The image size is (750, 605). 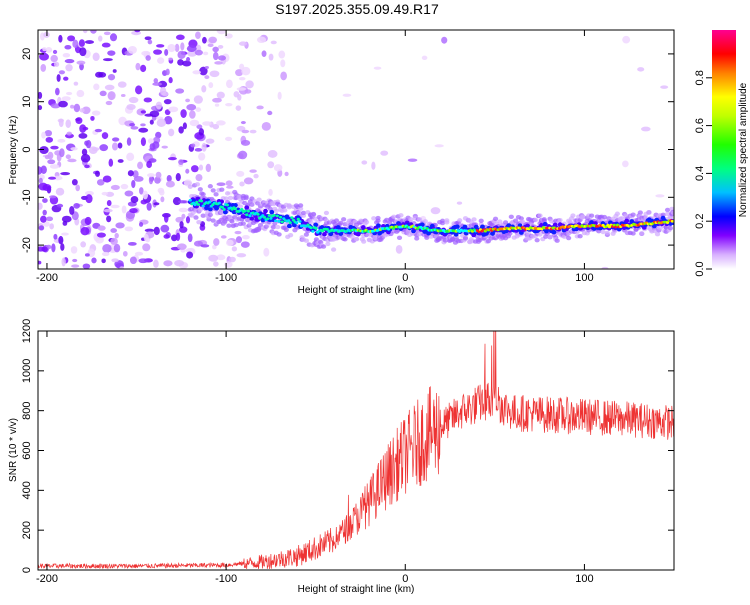 I want to click on spectrogram-x-label: Height of straight line (km), so click(x=356, y=290).